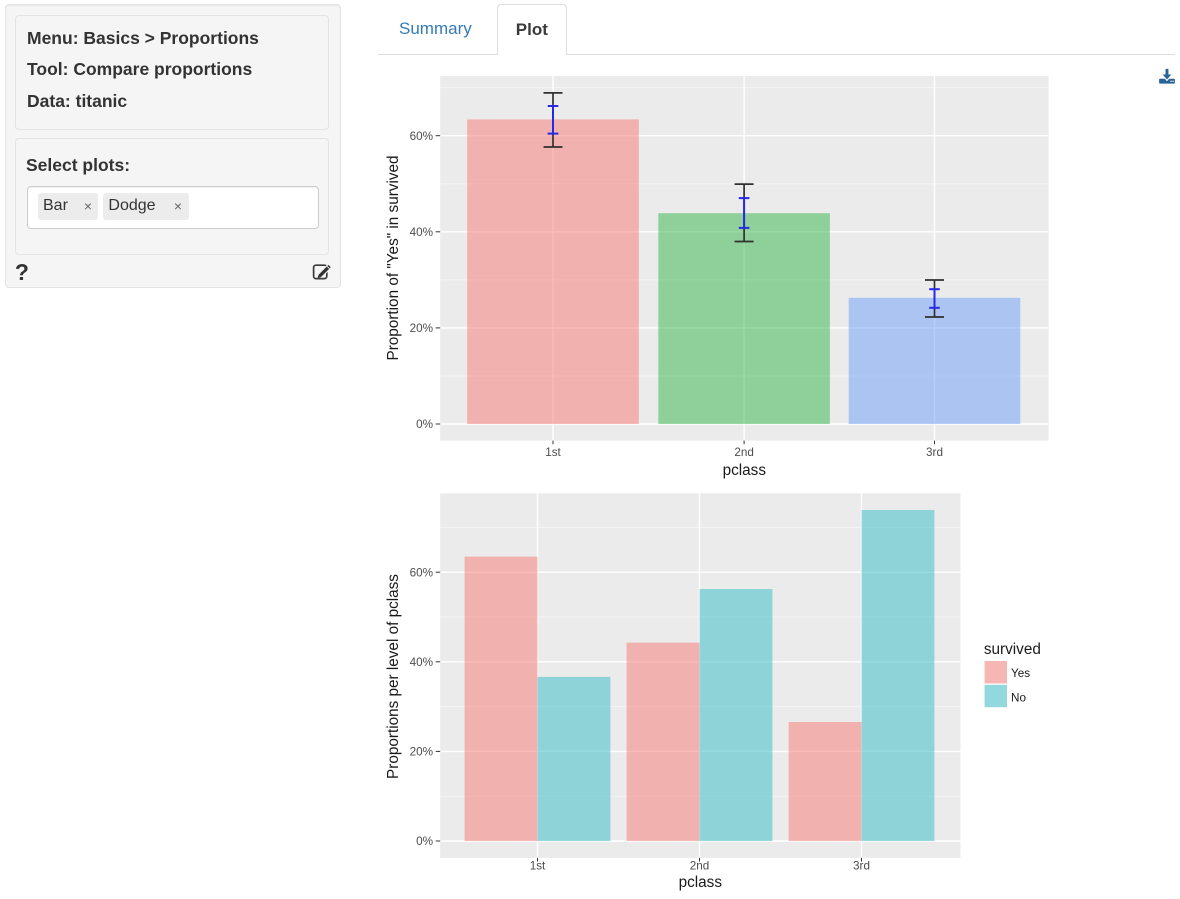  What do you see at coordinates (1018, 697) in the screenshot?
I see `svg-text: No` at bounding box center [1018, 697].